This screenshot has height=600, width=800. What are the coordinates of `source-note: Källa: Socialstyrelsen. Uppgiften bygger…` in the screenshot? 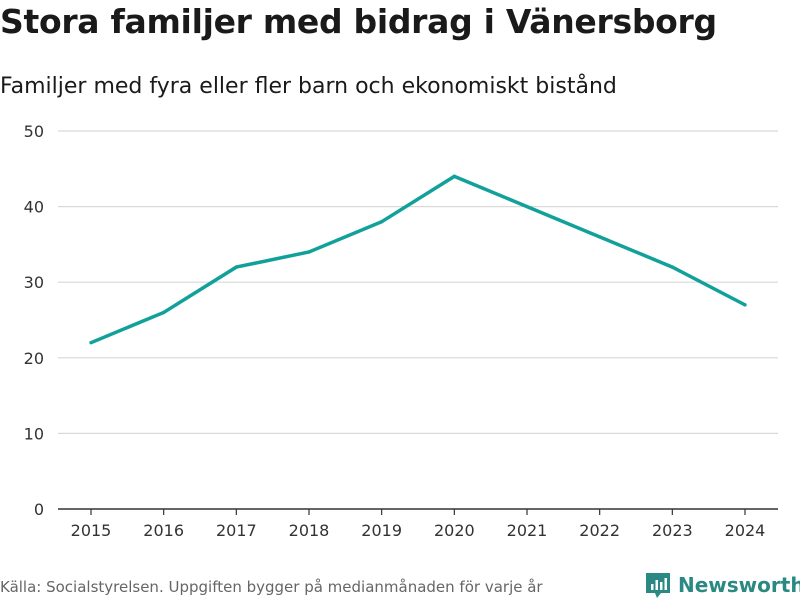 It's located at (271, 587).